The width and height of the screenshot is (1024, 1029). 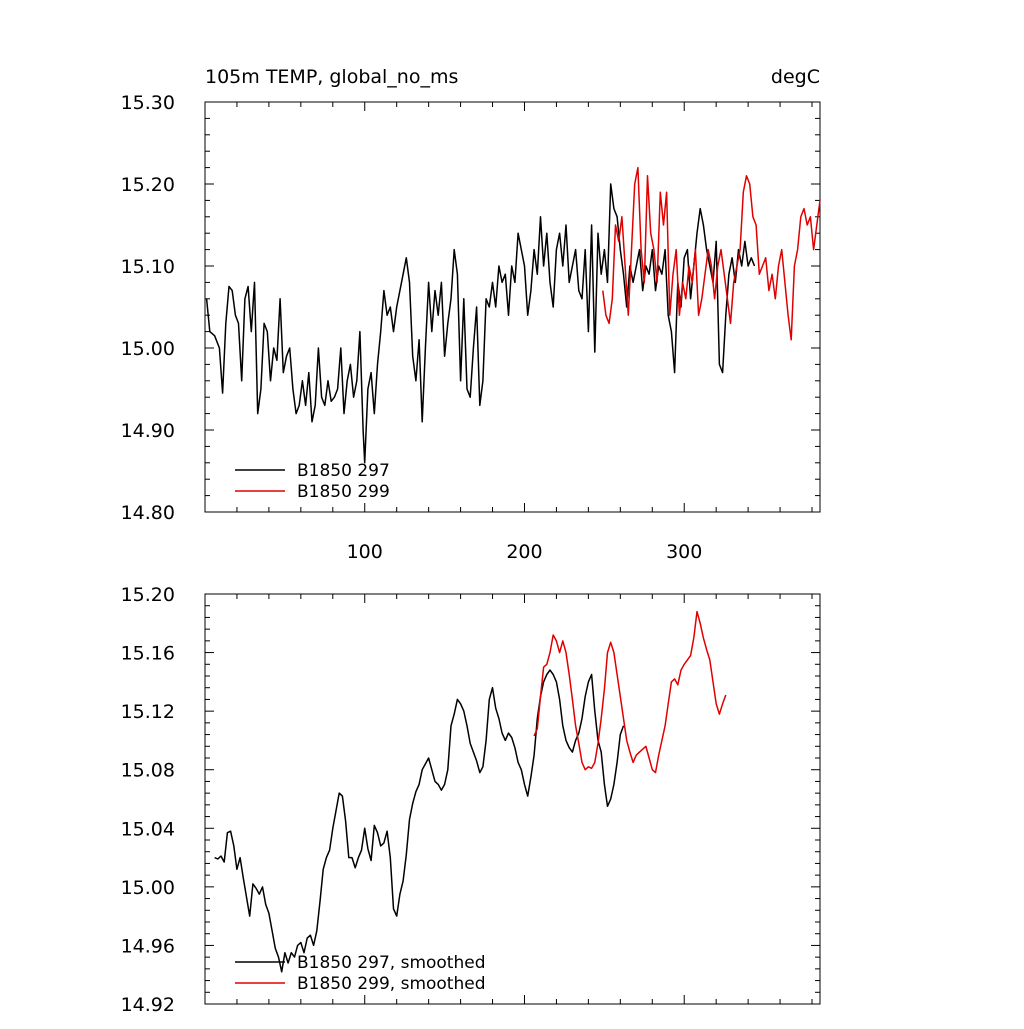 I want to click on y-tick-label-top: 15.20, so click(x=148, y=185).